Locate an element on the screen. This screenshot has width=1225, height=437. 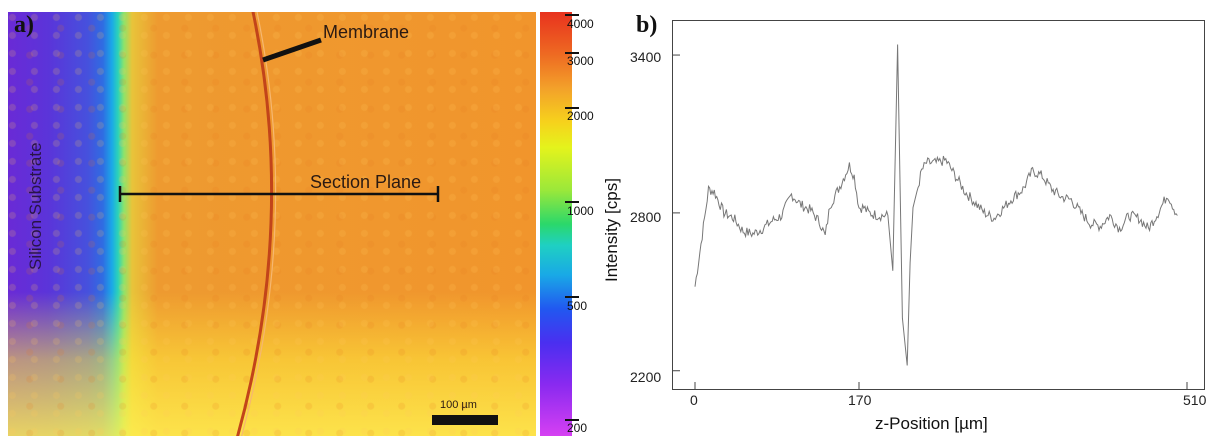
panel-b-label: b) is located at coordinates (647, 25).